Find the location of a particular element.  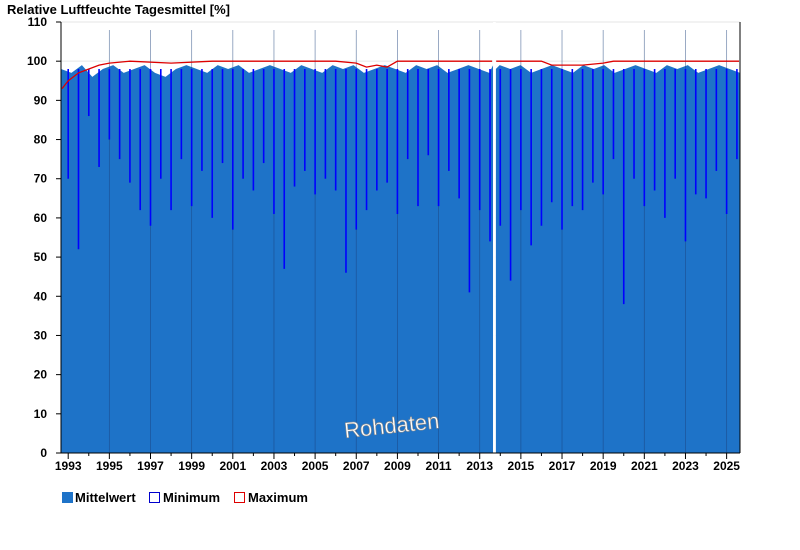

y-axis: 0 10 20 30 40 50 60 70 80 90 100 110 is located at coordinates (44, 237).